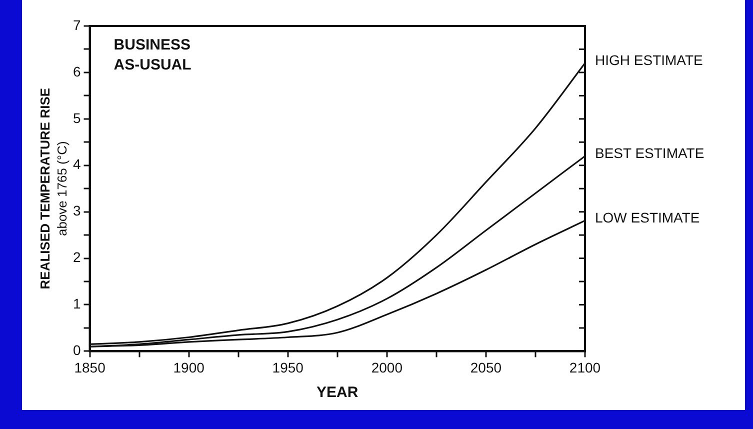 This screenshot has height=429, width=753. I want to click on y-tick-label: 1, so click(76, 304).